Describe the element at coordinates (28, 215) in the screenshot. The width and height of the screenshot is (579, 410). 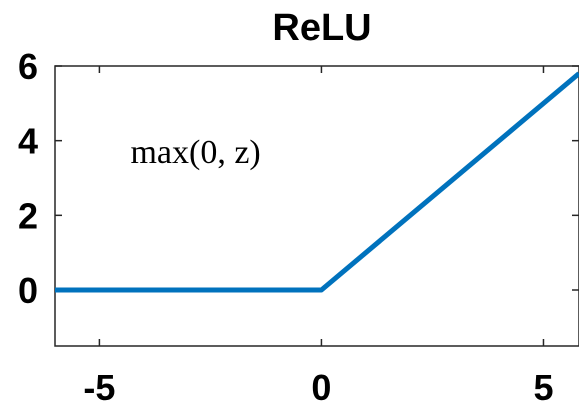
I see `y-tick-label: 2` at that location.